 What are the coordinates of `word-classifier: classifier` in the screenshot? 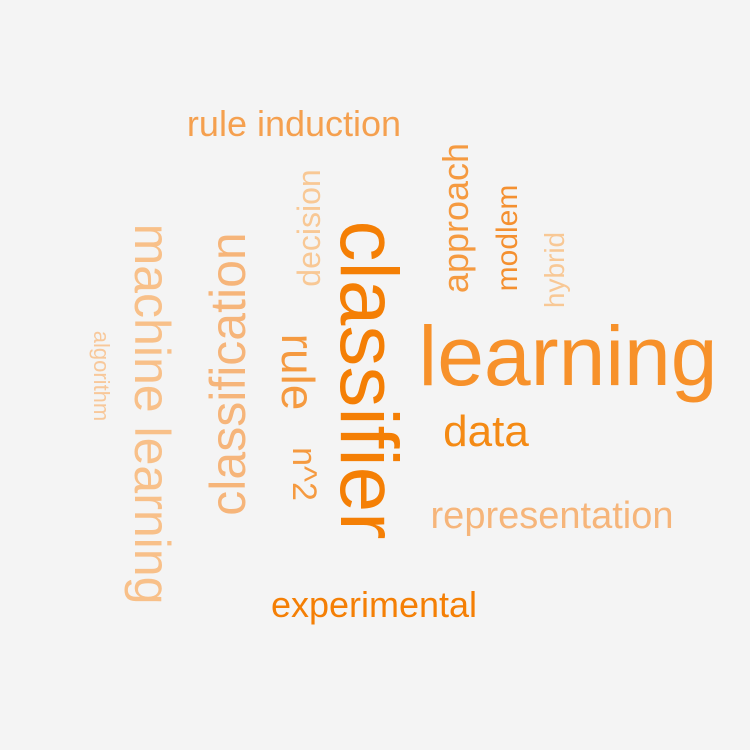 It's located at (368, 380).